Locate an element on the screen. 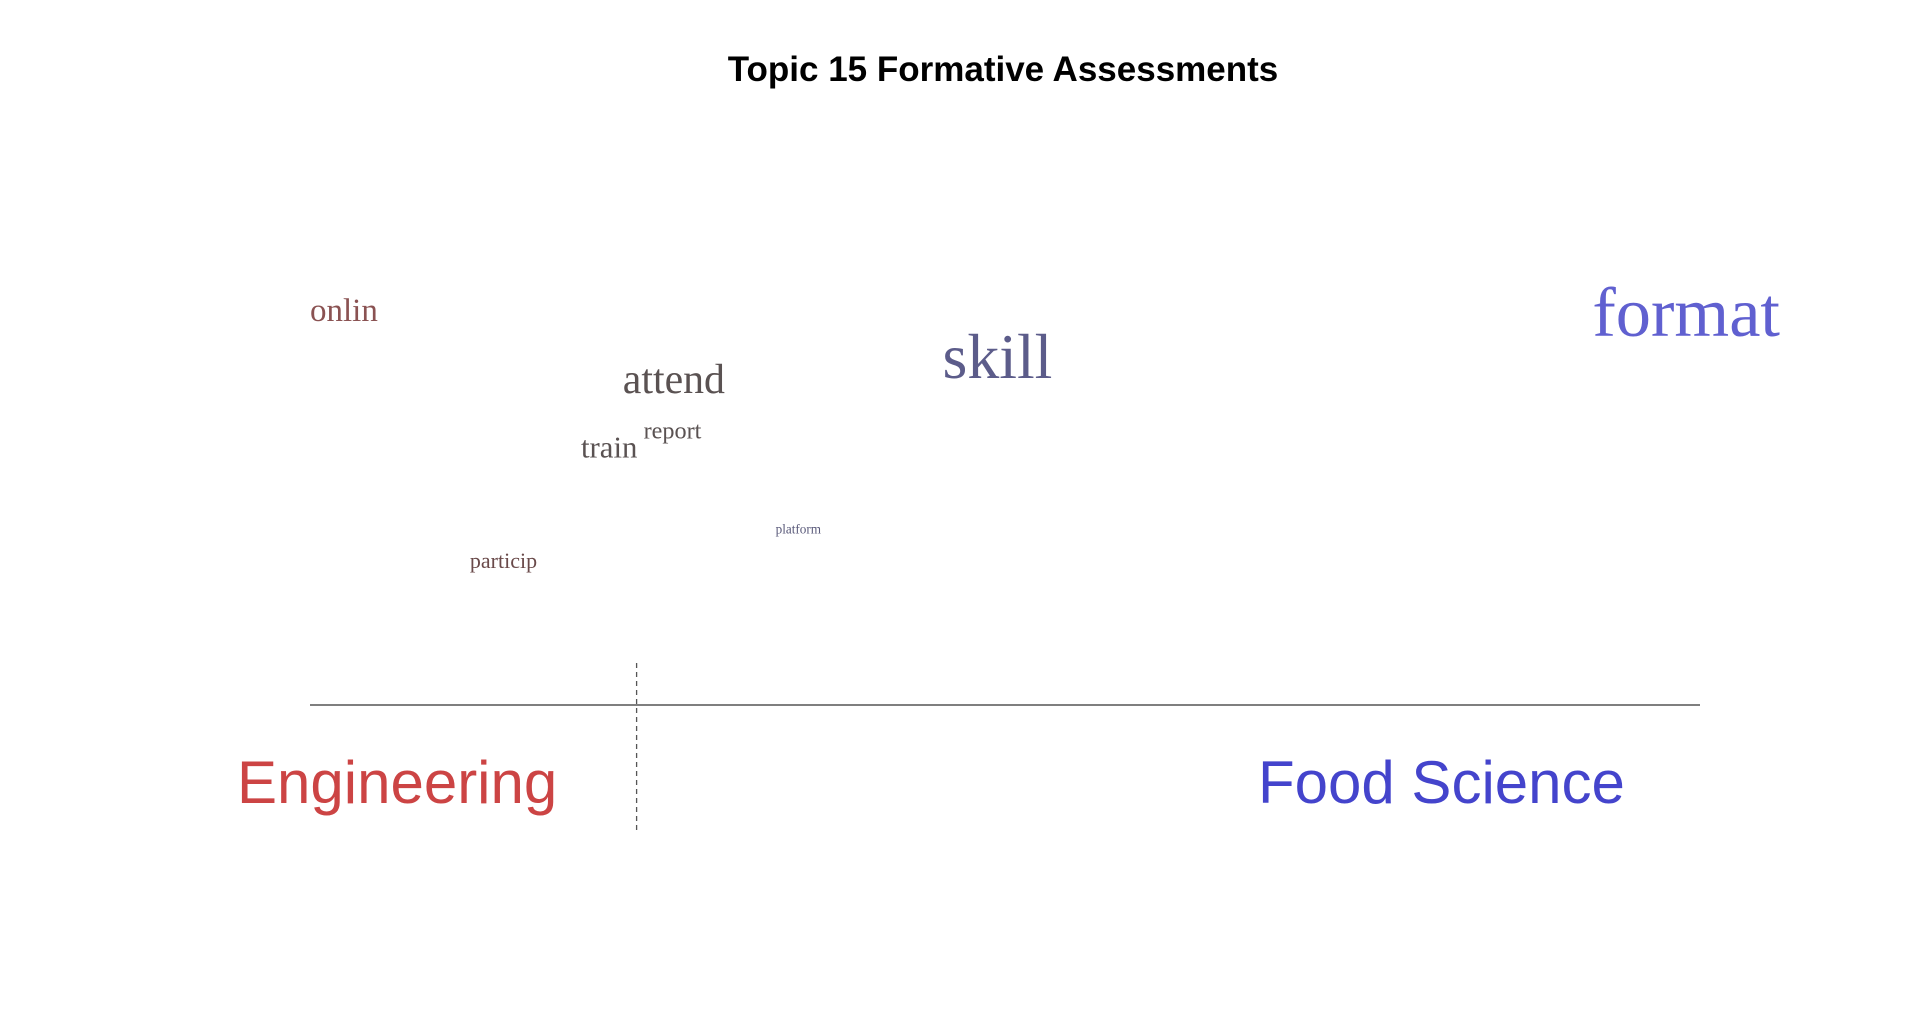 The width and height of the screenshot is (1920, 1018). chart-title: Topic 15 Formative Assessments is located at coordinates (1003, 69).